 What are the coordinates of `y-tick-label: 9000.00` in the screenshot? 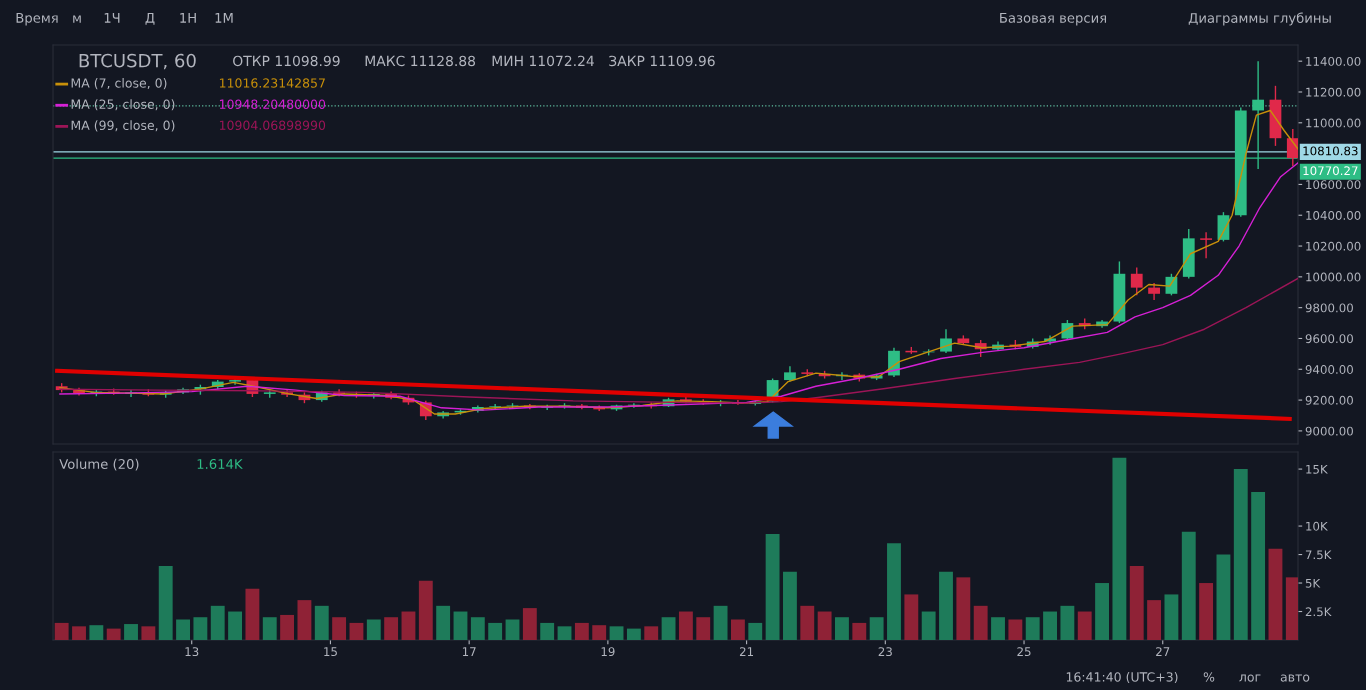 It's located at (1329, 431).